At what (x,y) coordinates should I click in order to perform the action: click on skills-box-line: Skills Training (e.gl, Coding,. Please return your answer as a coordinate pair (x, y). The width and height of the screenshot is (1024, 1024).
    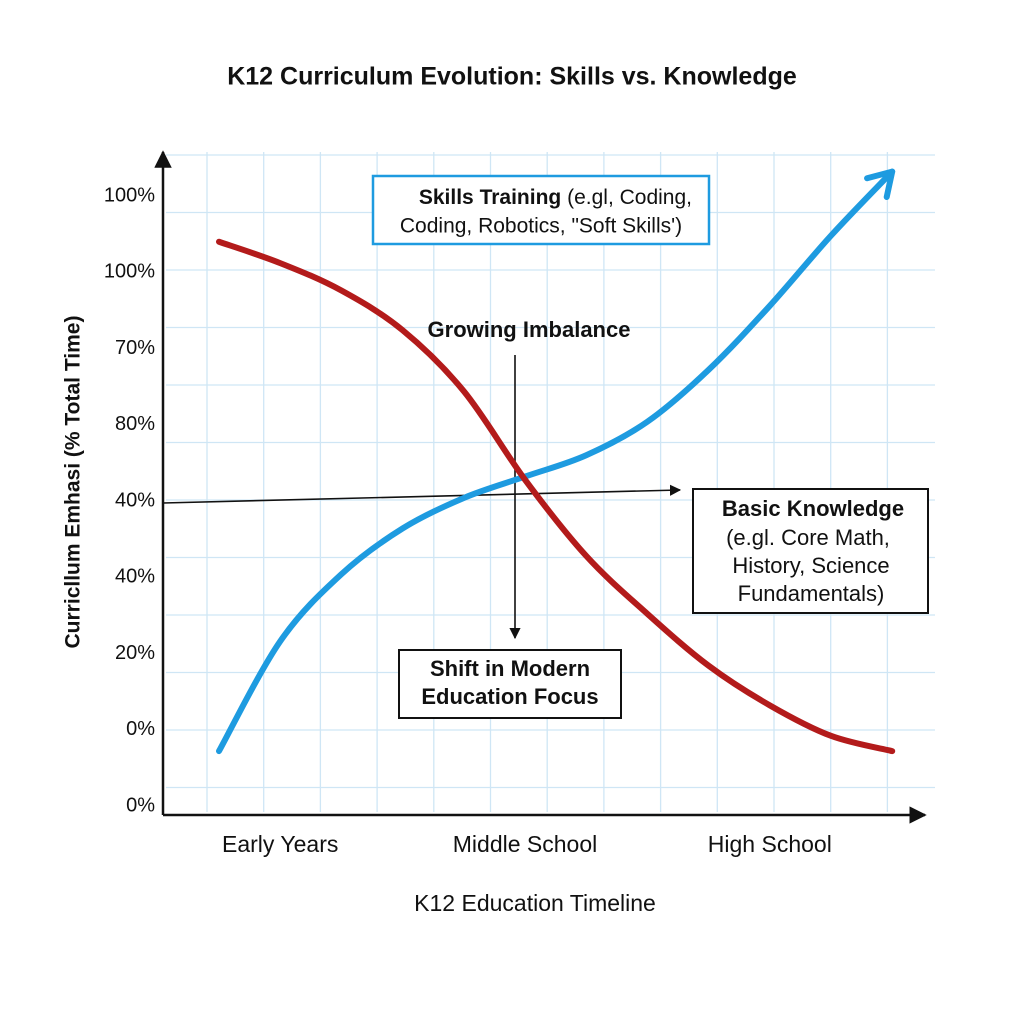
    Looking at the image, I should click on (555, 197).